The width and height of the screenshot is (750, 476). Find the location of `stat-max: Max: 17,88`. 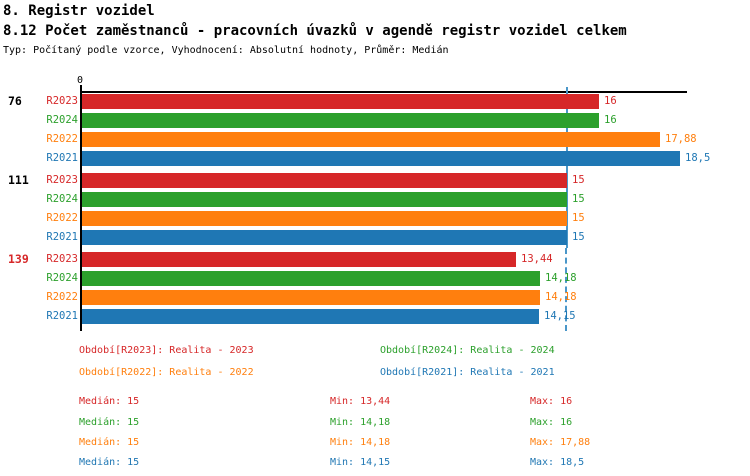

stat-max: Max: 17,88 is located at coordinates (560, 442).